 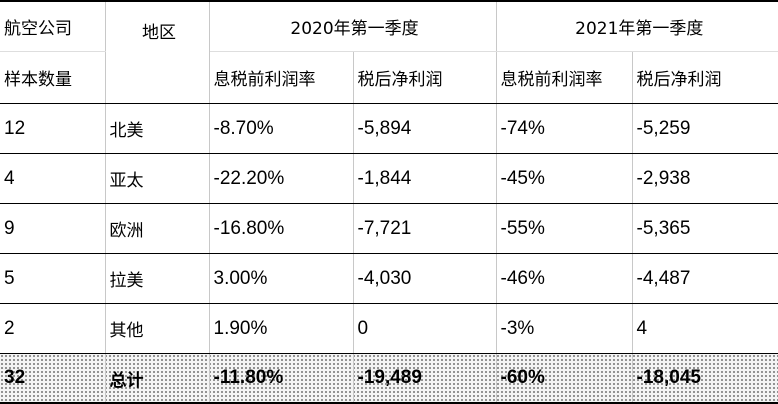 What do you see at coordinates (157, 52) in the screenshot?
I see `header-region: 地区` at bounding box center [157, 52].